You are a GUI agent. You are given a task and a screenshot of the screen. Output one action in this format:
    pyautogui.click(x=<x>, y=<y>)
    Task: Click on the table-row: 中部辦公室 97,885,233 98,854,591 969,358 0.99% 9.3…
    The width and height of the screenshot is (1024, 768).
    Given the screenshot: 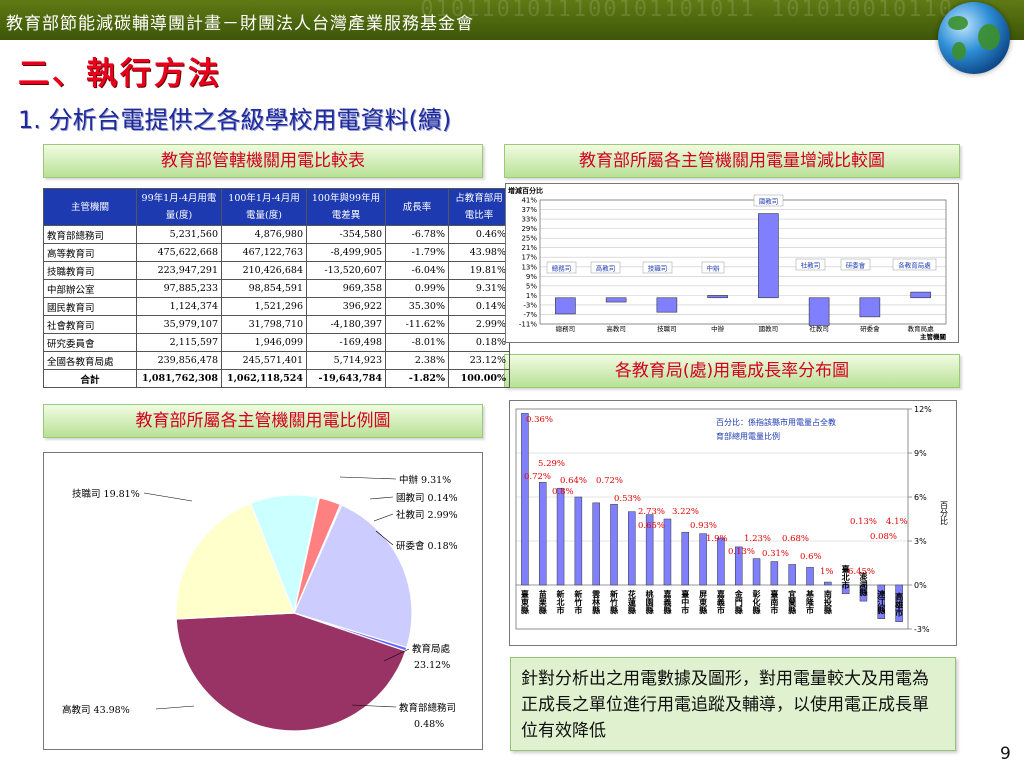 What is the action you would take?
    pyautogui.click(x=276, y=288)
    